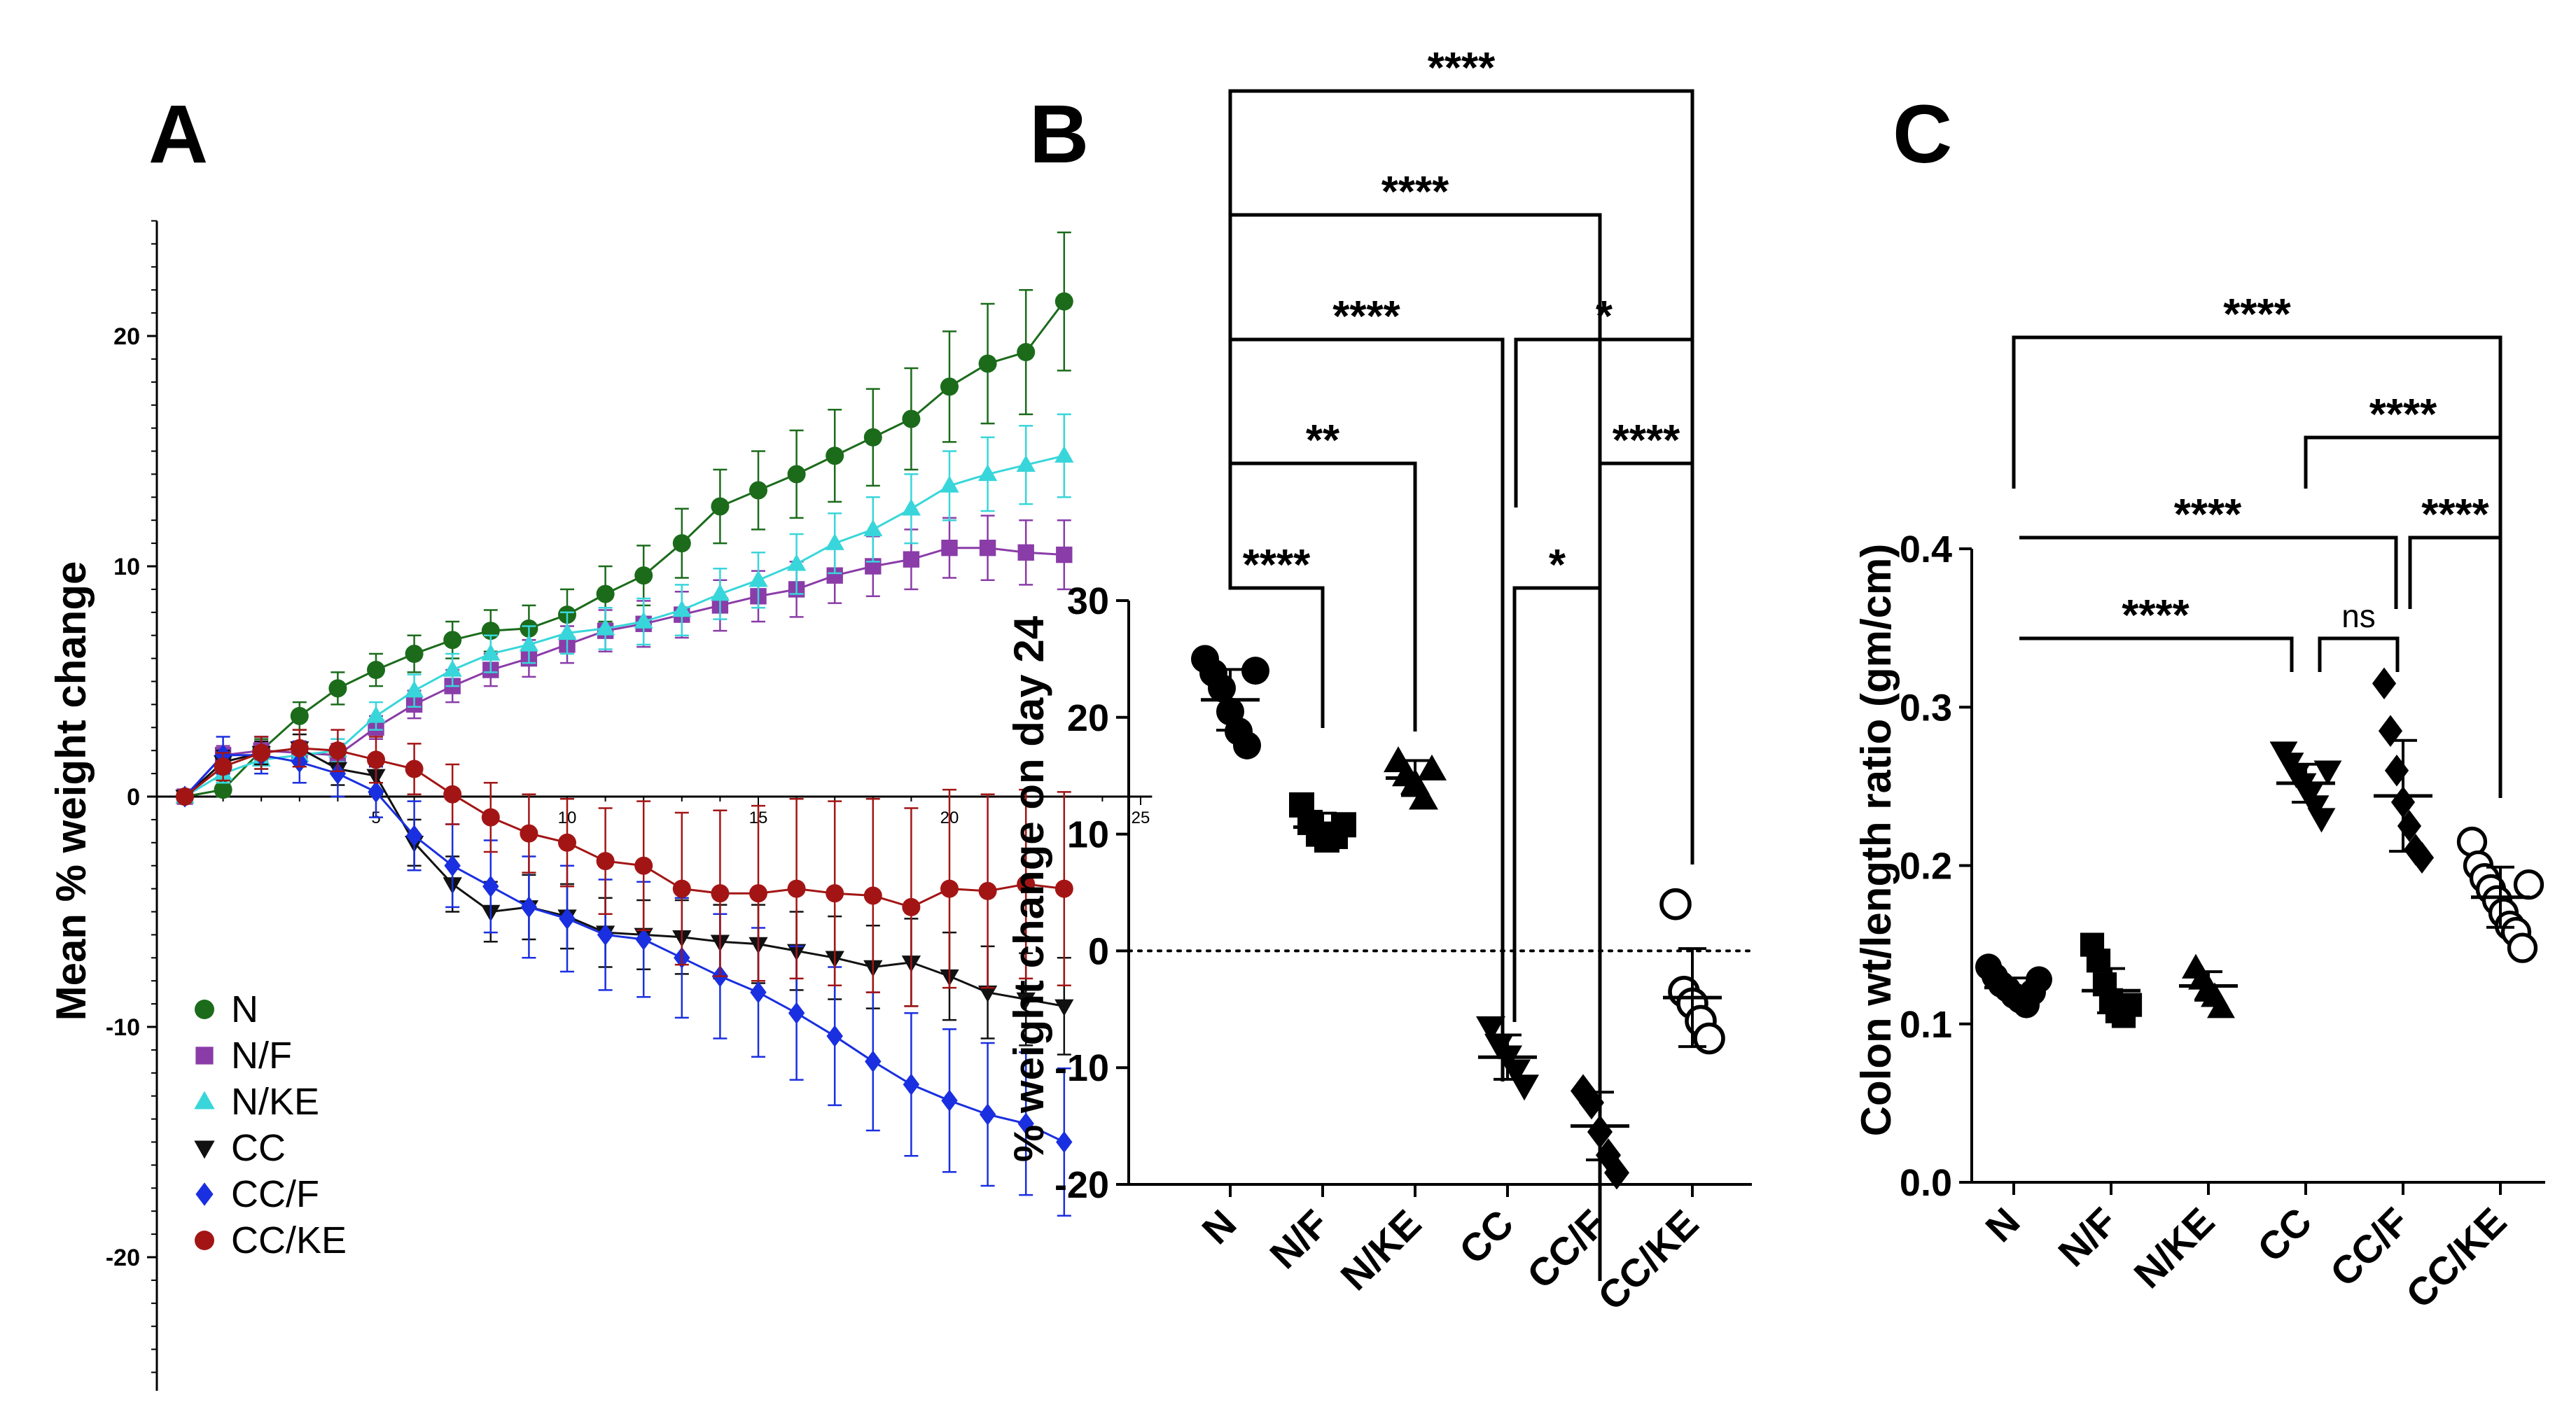 The image size is (2576, 1407). Describe the element at coordinates (1692, 971) in the screenshot. I see `panel-b-group-cc-ke` at that location.